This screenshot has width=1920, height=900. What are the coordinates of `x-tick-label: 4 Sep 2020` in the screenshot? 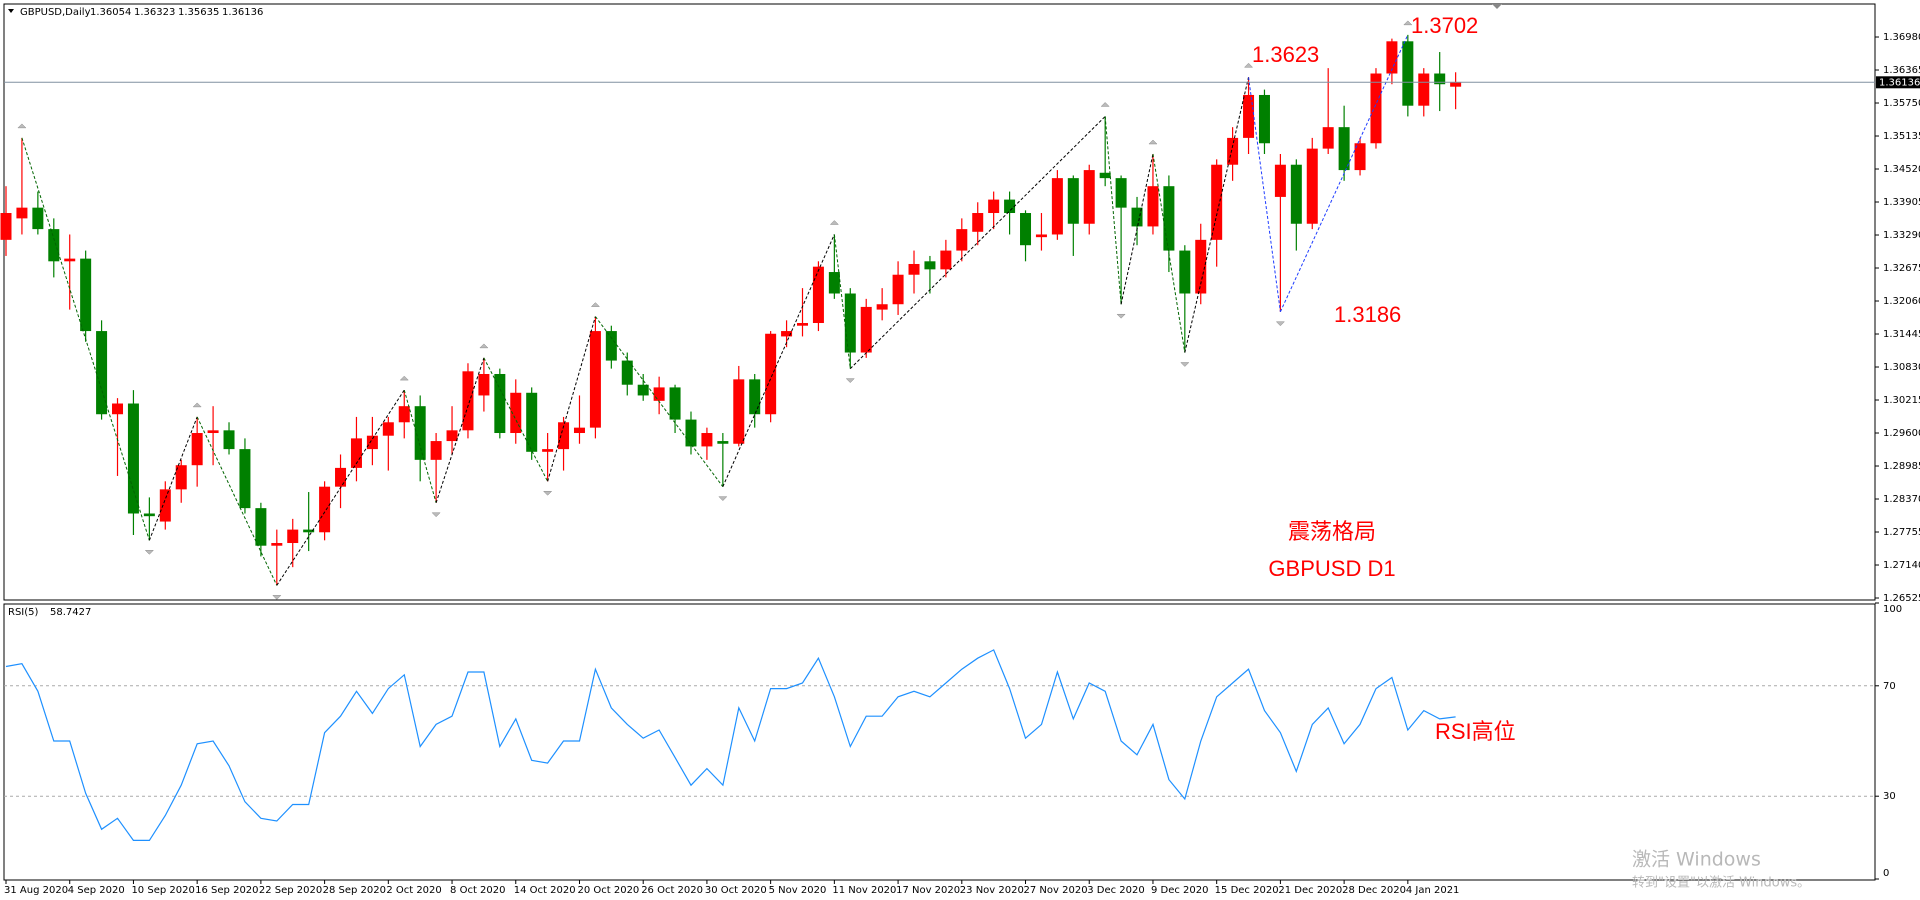 It's located at (96, 890).